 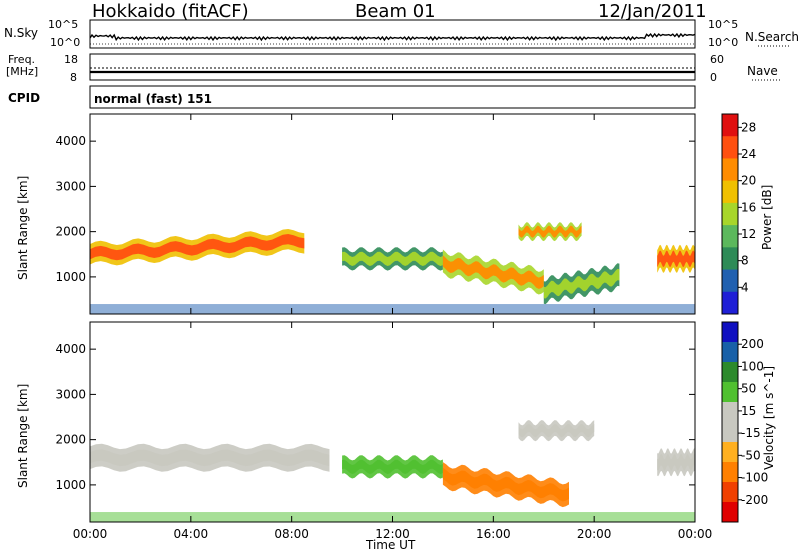 I want to click on power-ytick-label-2: 3000, so click(x=70, y=186).